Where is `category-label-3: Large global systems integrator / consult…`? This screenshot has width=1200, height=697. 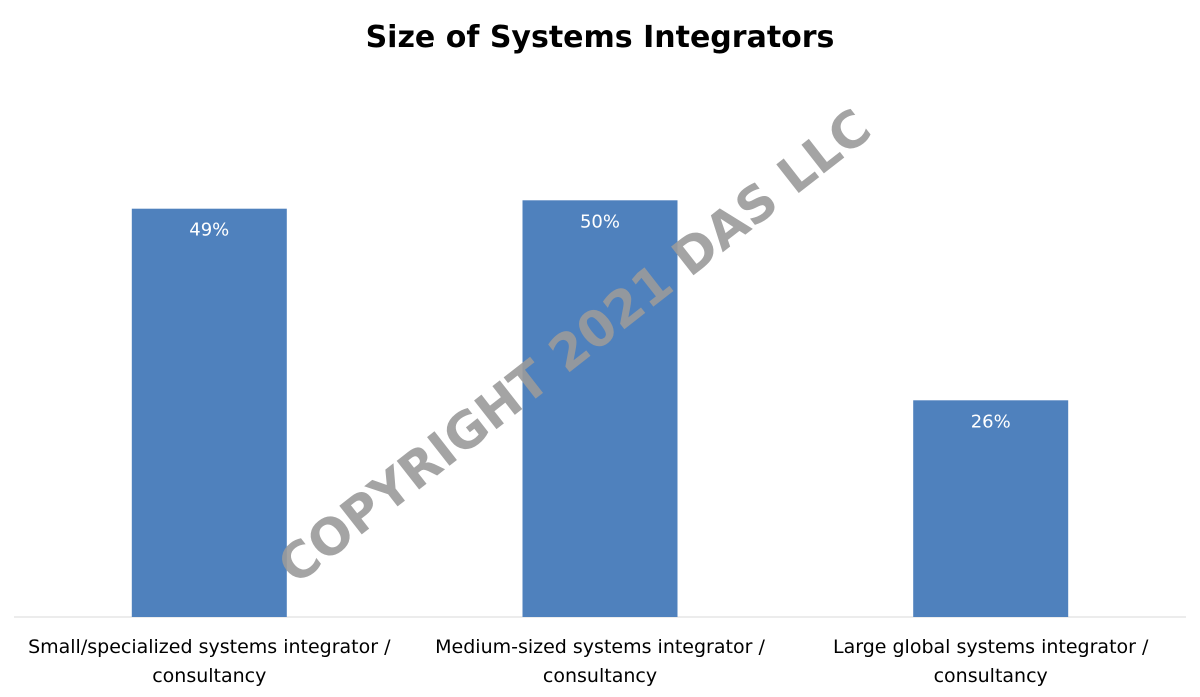
category-label-3: Large global systems integrator / consult… is located at coordinates (991, 661).